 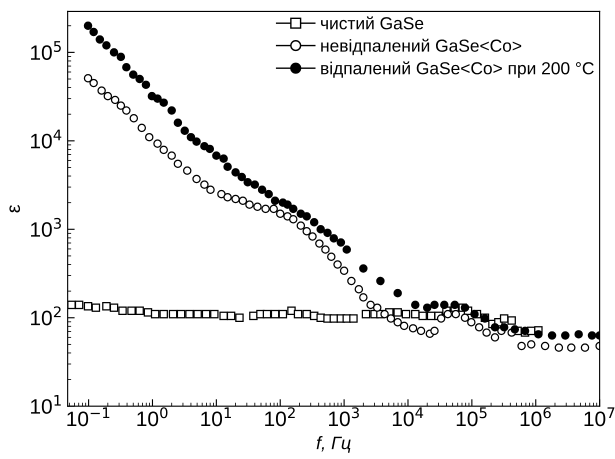 I want to click on x-tick-label: 10$^{2}$, so click(x=280, y=416).